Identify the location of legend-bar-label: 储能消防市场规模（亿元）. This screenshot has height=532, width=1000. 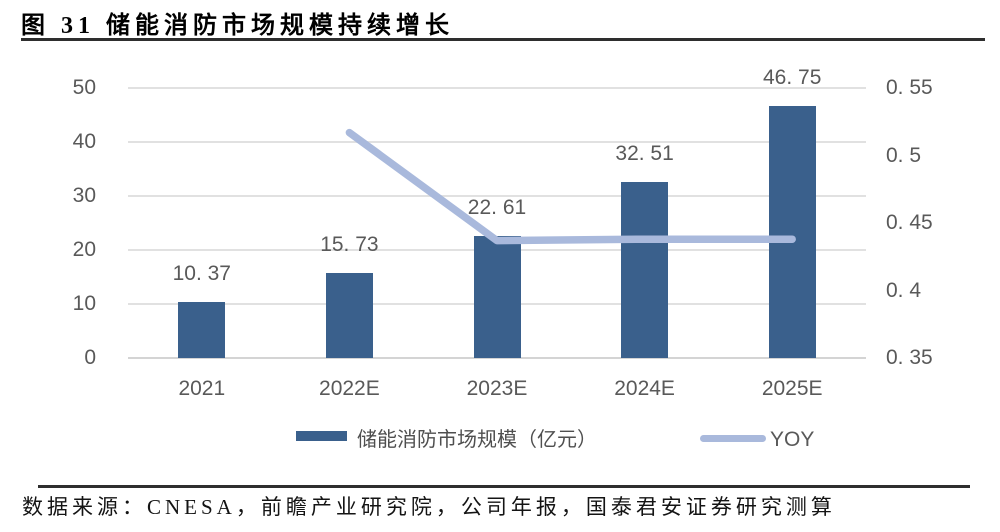
(477, 440).